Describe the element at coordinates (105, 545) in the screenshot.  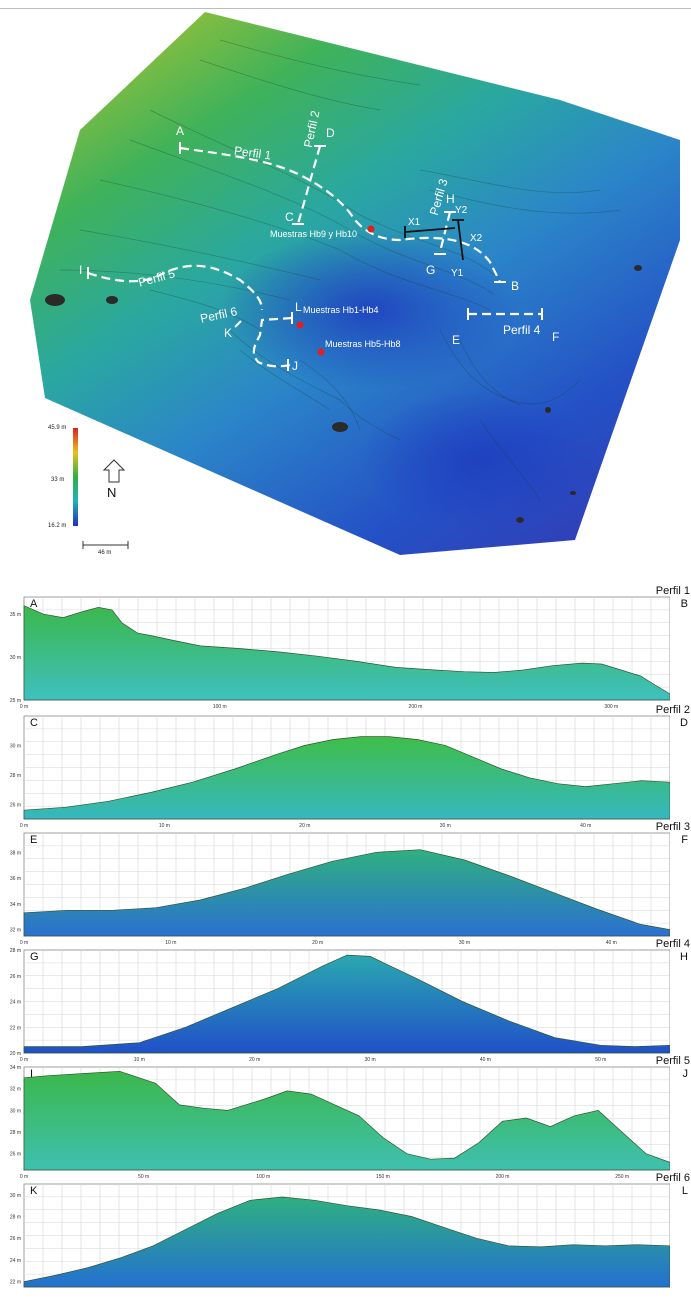
I see `scale-bar` at that location.